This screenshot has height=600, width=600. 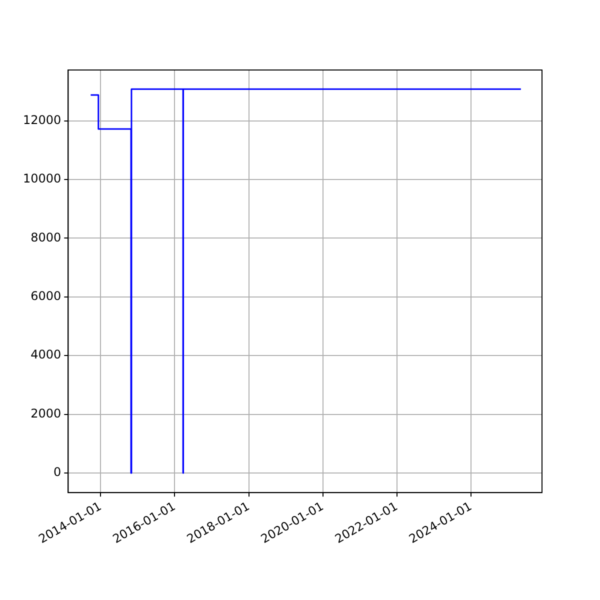 I want to click on y-tick-label: 8000, so click(x=46, y=237).